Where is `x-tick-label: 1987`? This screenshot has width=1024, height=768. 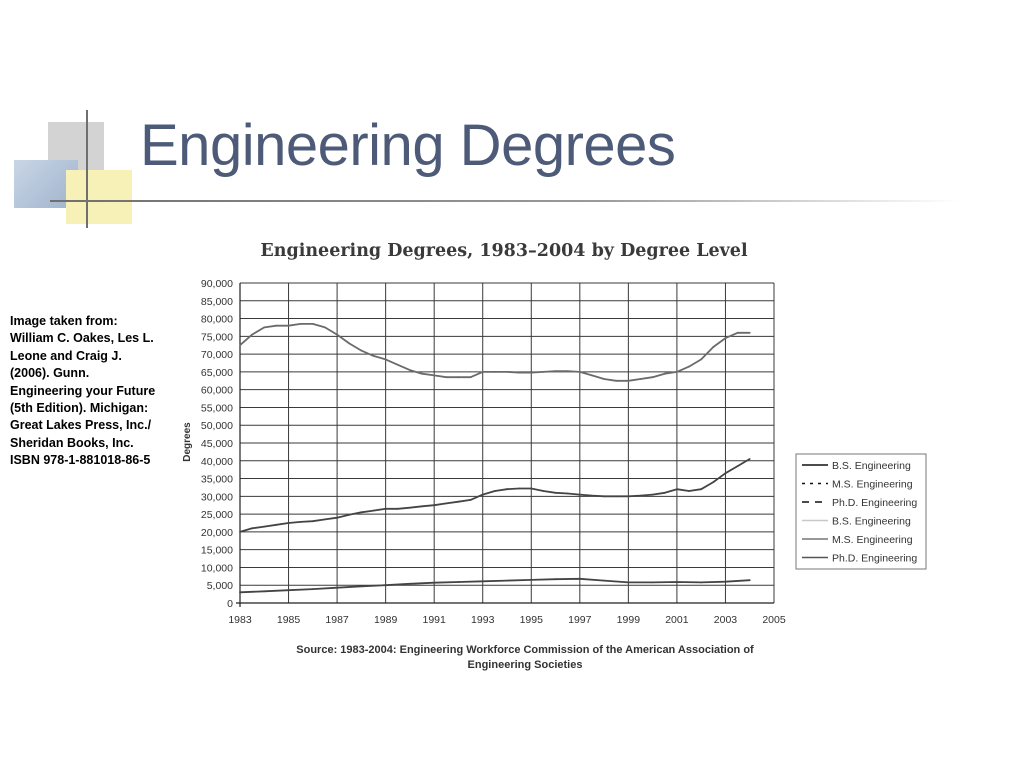
x-tick-label: 1987 is located at coordinates (337, 620).